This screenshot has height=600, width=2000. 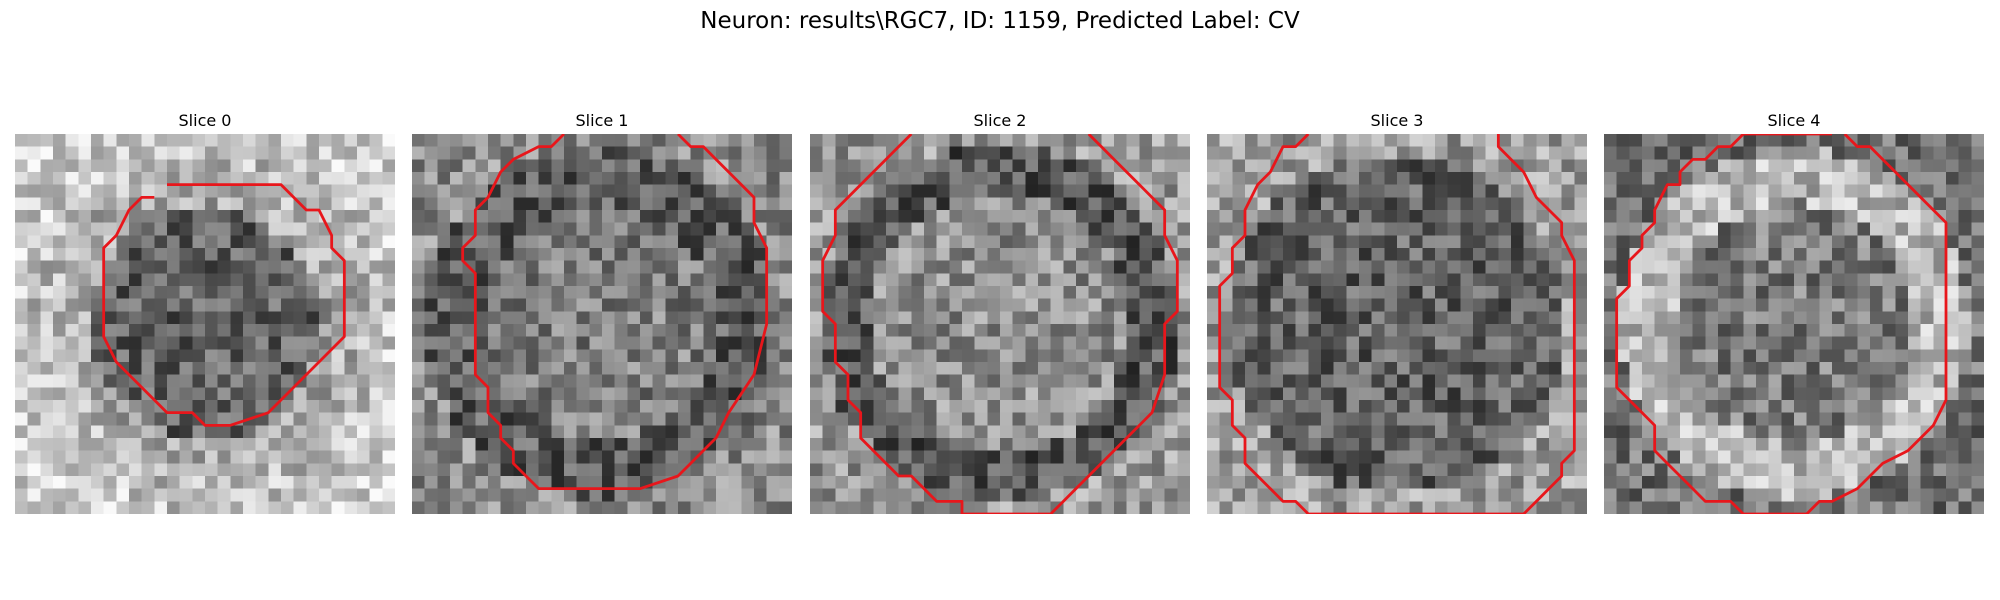 I want to click on slice-panel-0: Slice 0, so click(x=205, y=311).